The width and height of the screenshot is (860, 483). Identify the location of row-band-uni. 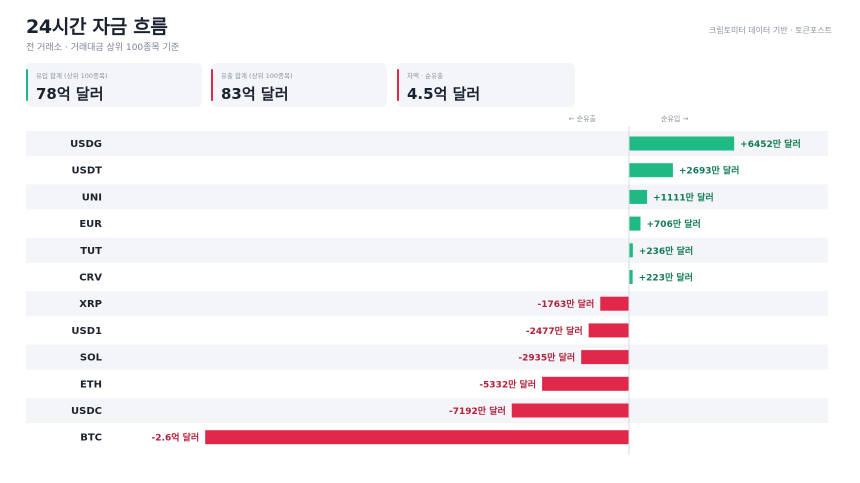
(427, 197).